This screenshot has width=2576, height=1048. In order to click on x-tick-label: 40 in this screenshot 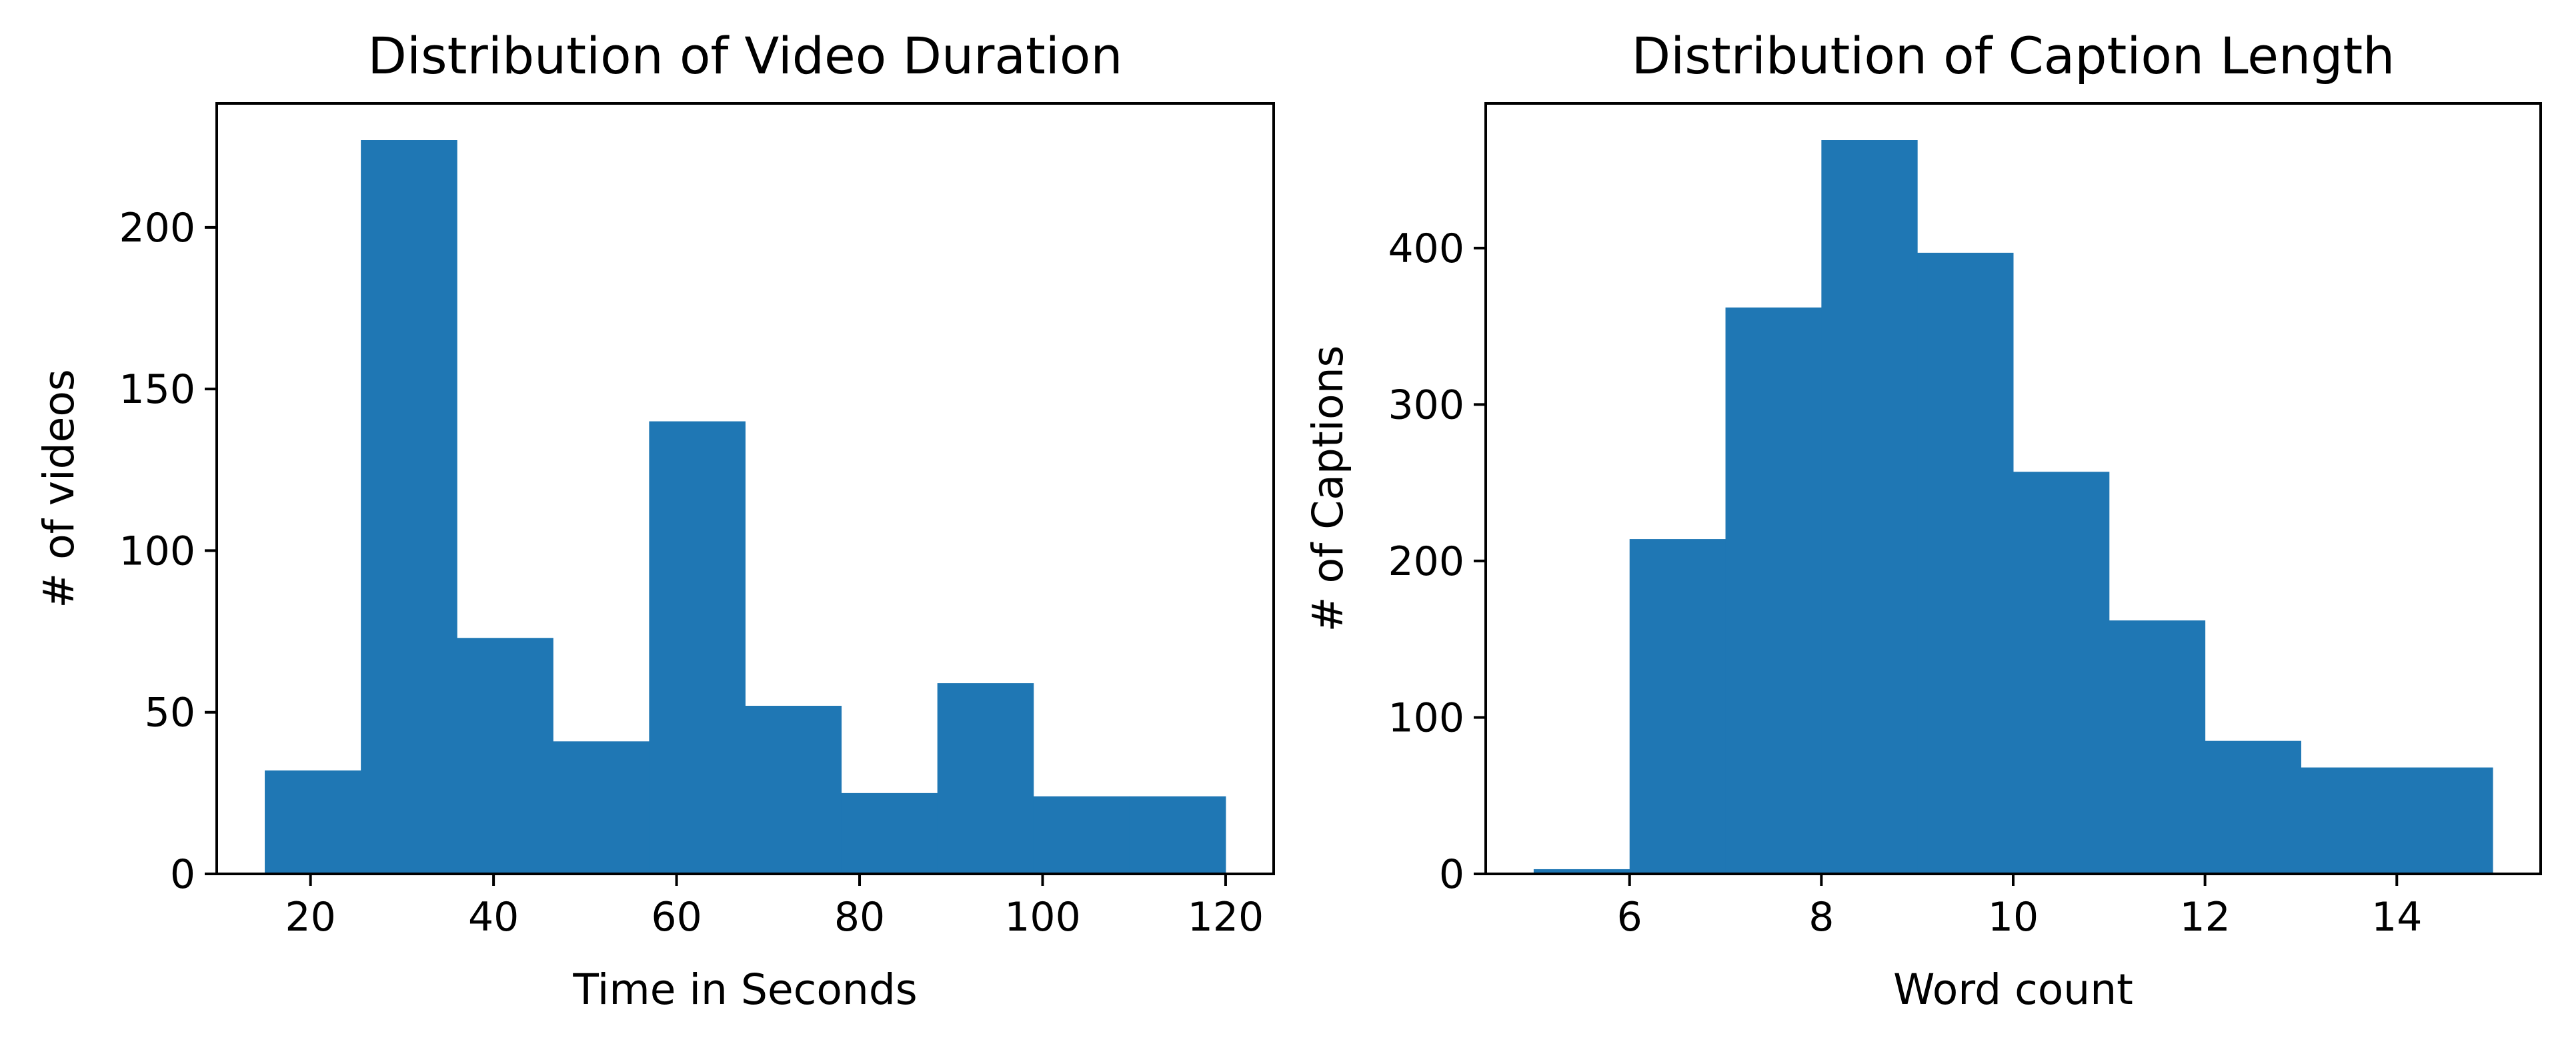, I will do `click(493, 918)`.